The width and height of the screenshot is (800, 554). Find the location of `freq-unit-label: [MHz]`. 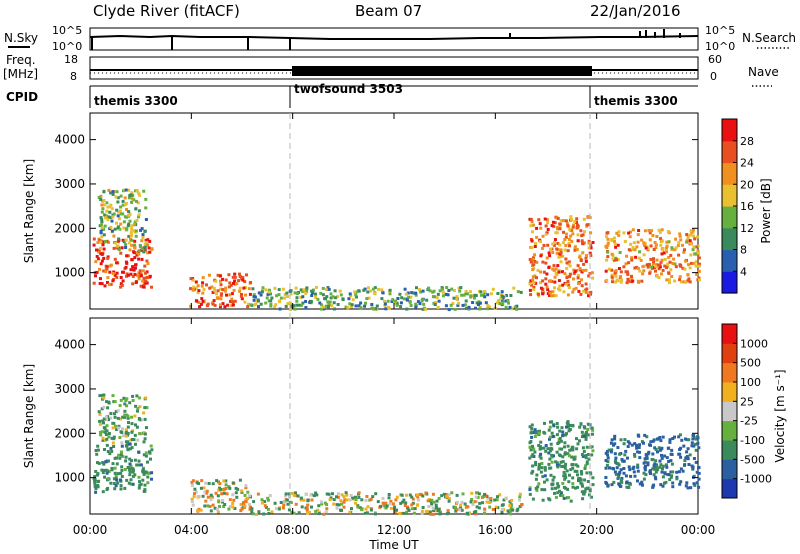

freq-unit-label: [MHz] is located at coordinates (20, 74).